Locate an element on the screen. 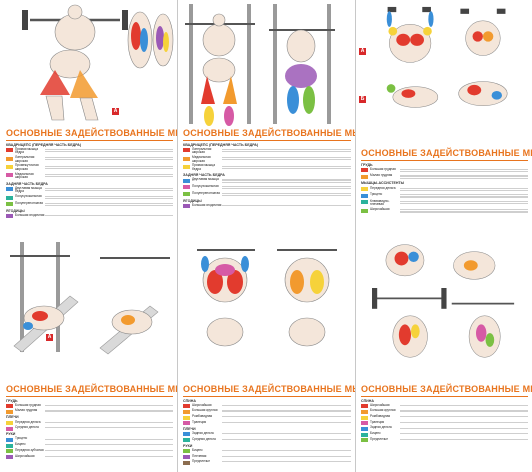 The width and height of the screenshot is (532, 472). muscle-name: Трицепс is located at coordinates (376, 194).